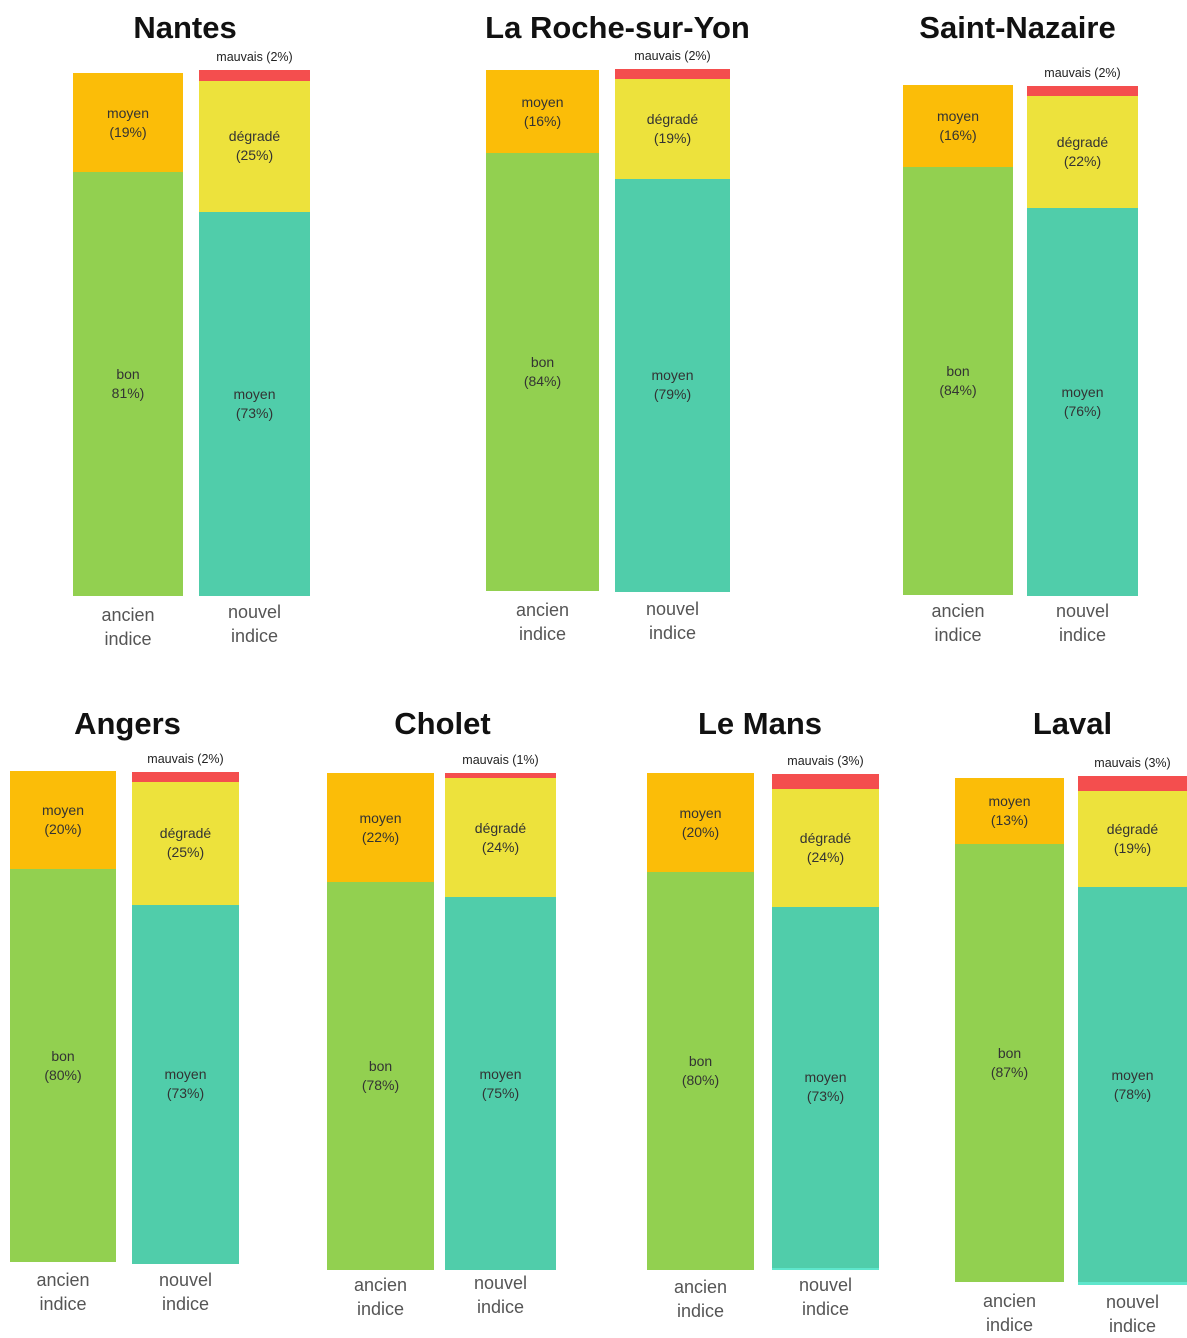 Image resolution: width=1187 pixels, height=1338 pixels. I want to click on stacked-bar-nouvel-indice: moyen (73%) dégradé (25%) mauvais (2%), so click(254, 323).